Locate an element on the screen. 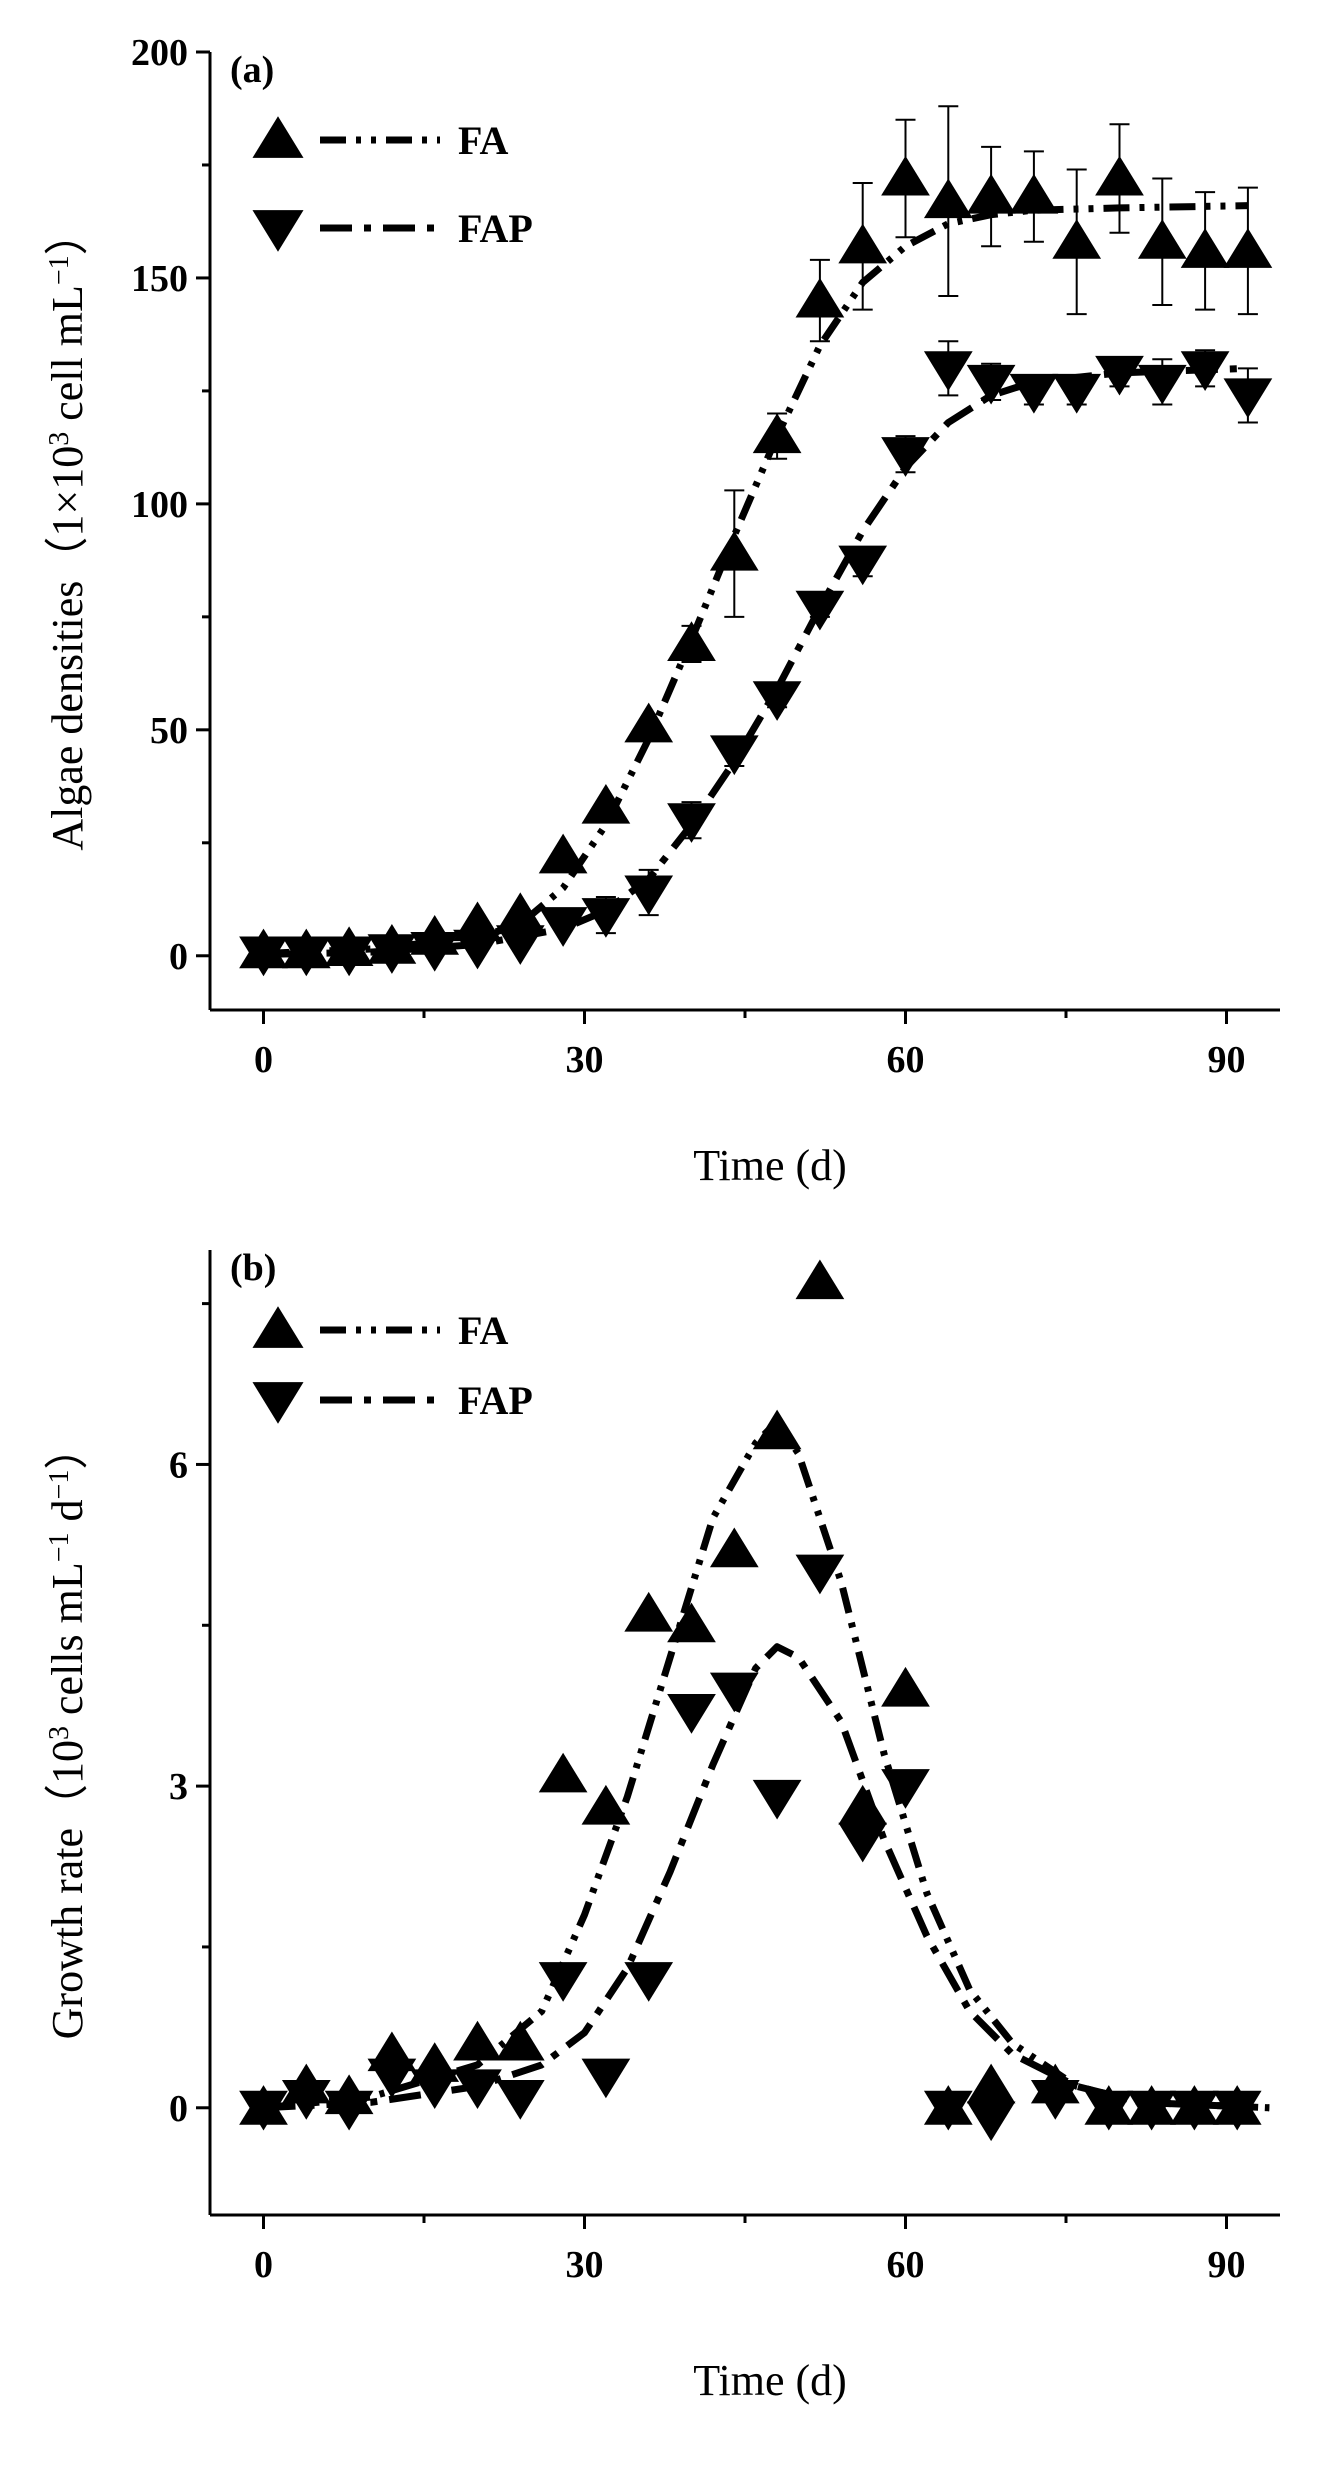  panel-label: (b) is located at coordinates (253, 1268).